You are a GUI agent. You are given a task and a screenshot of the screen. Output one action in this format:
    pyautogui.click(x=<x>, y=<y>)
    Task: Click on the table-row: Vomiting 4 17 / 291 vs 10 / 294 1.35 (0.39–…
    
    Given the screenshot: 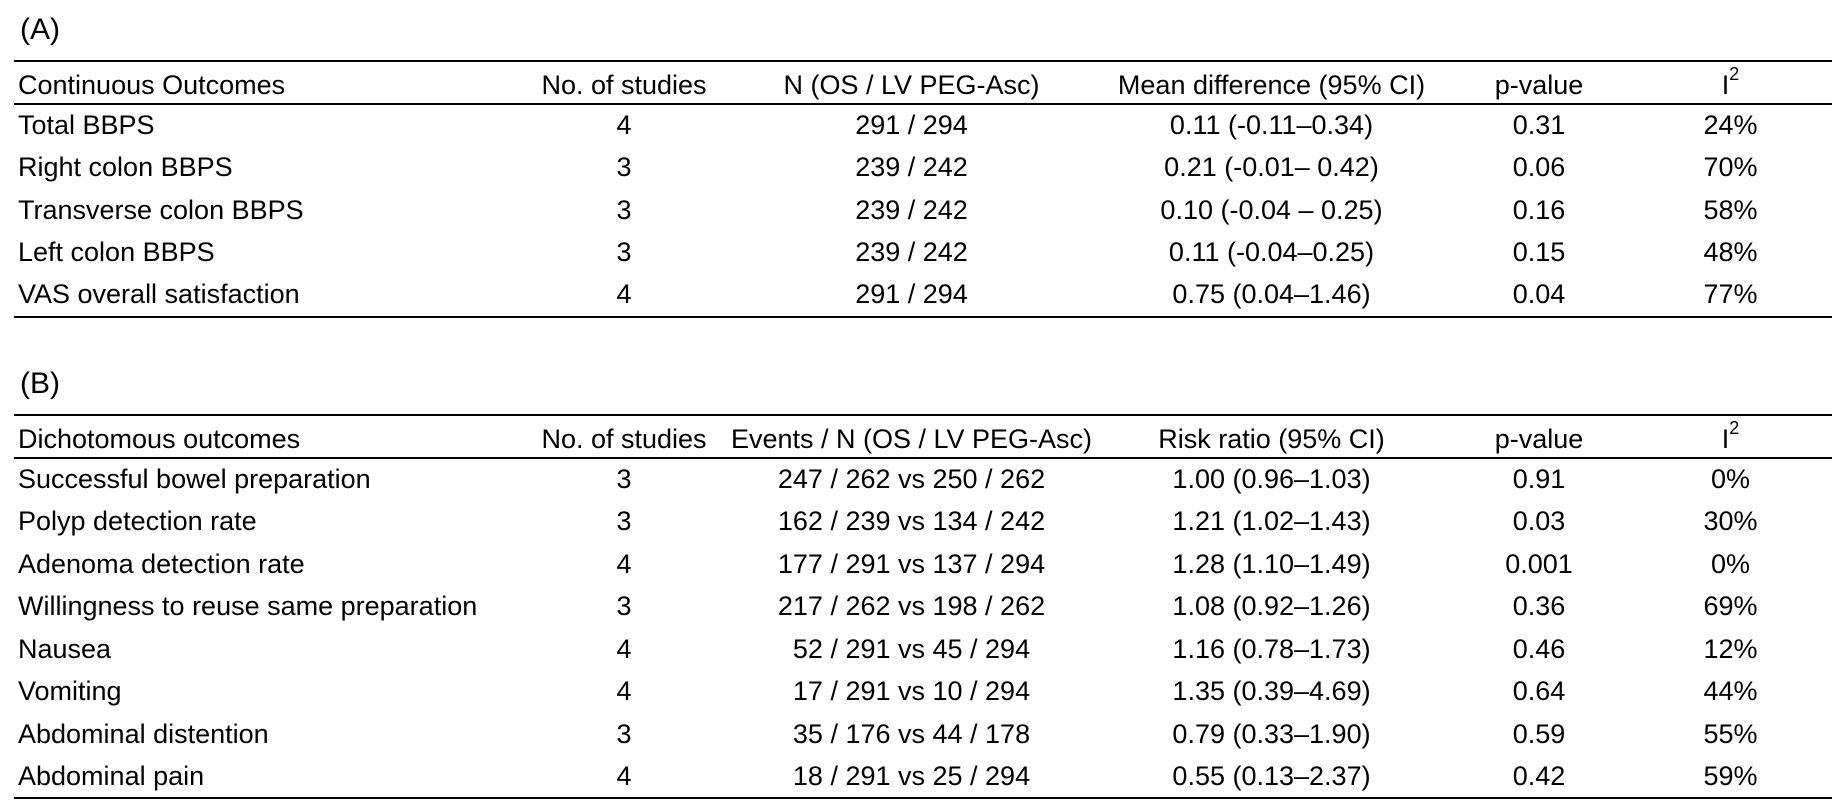 What is the action you would take?
    pyautogui.click(x=923, y=692)
    